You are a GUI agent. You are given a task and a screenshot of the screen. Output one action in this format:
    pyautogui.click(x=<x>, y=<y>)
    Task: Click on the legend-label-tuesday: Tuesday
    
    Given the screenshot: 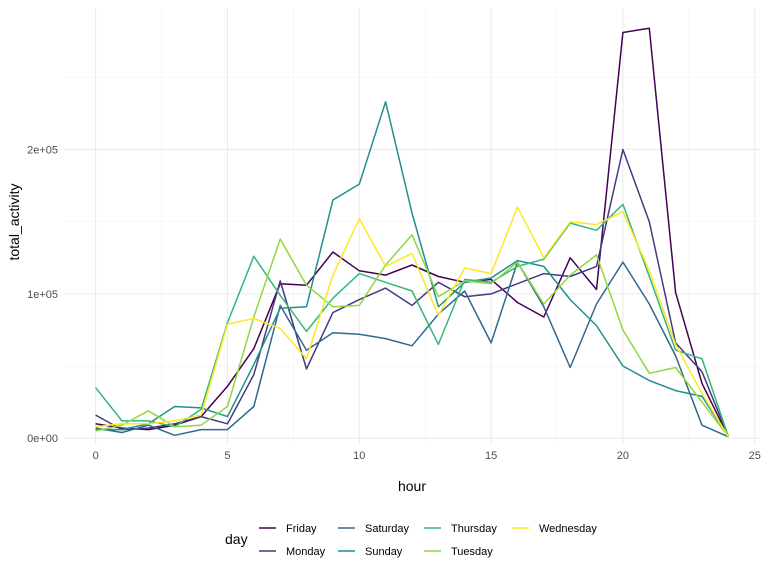 What is the action you would take?
    pyautogui.click(x=472, y=552)
    